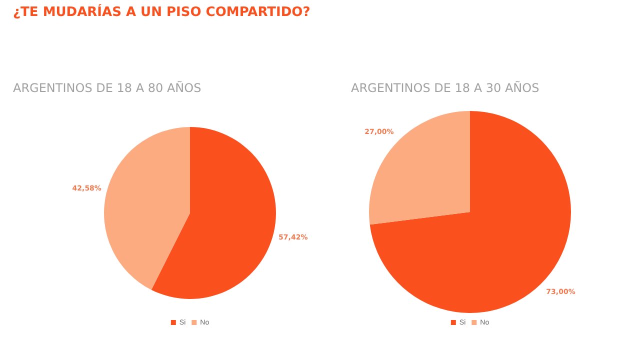  I want to click on chart-title: ¿TE MUDARÍAS A UN PISO COMPARTIDO?, so click(161, 12).